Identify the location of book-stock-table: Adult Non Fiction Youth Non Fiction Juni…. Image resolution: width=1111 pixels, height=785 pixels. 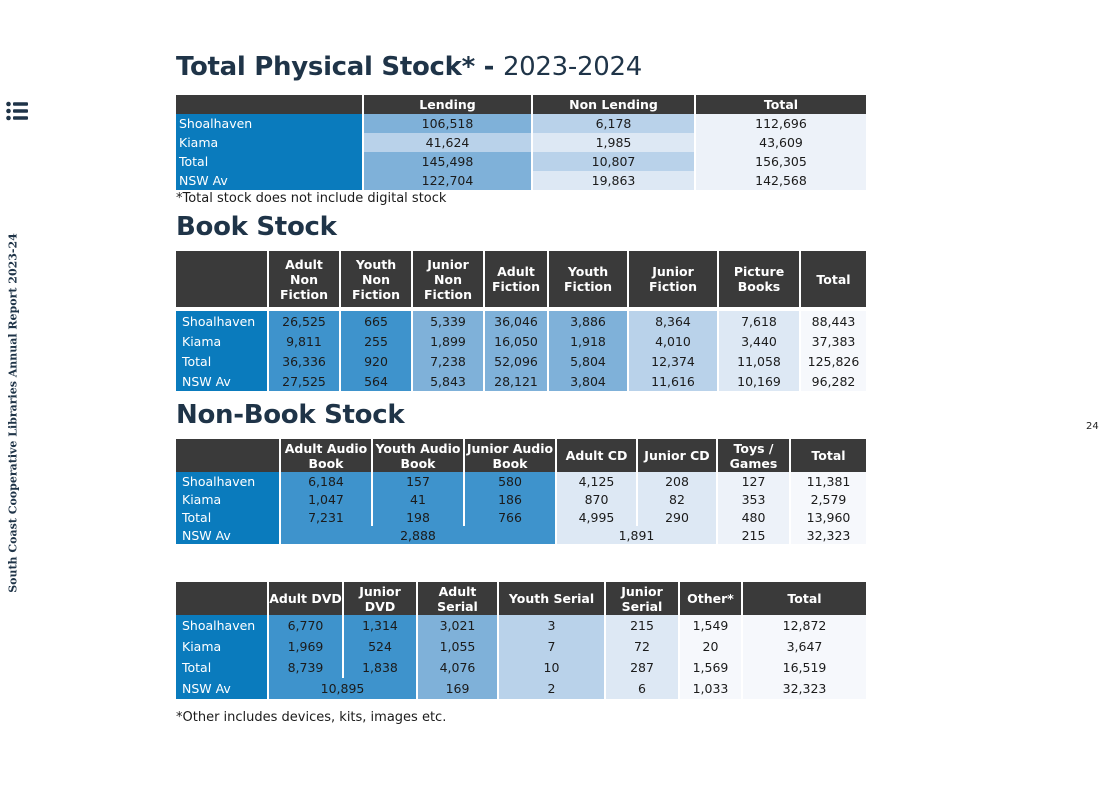
(522, 321).